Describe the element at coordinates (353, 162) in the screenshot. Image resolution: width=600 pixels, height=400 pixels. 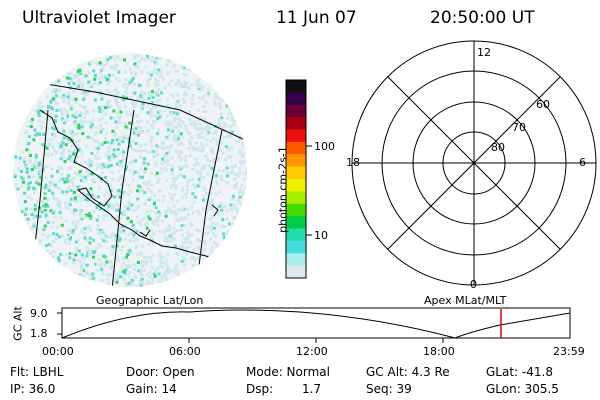
I see `mlt-label-left: 18` at that location.